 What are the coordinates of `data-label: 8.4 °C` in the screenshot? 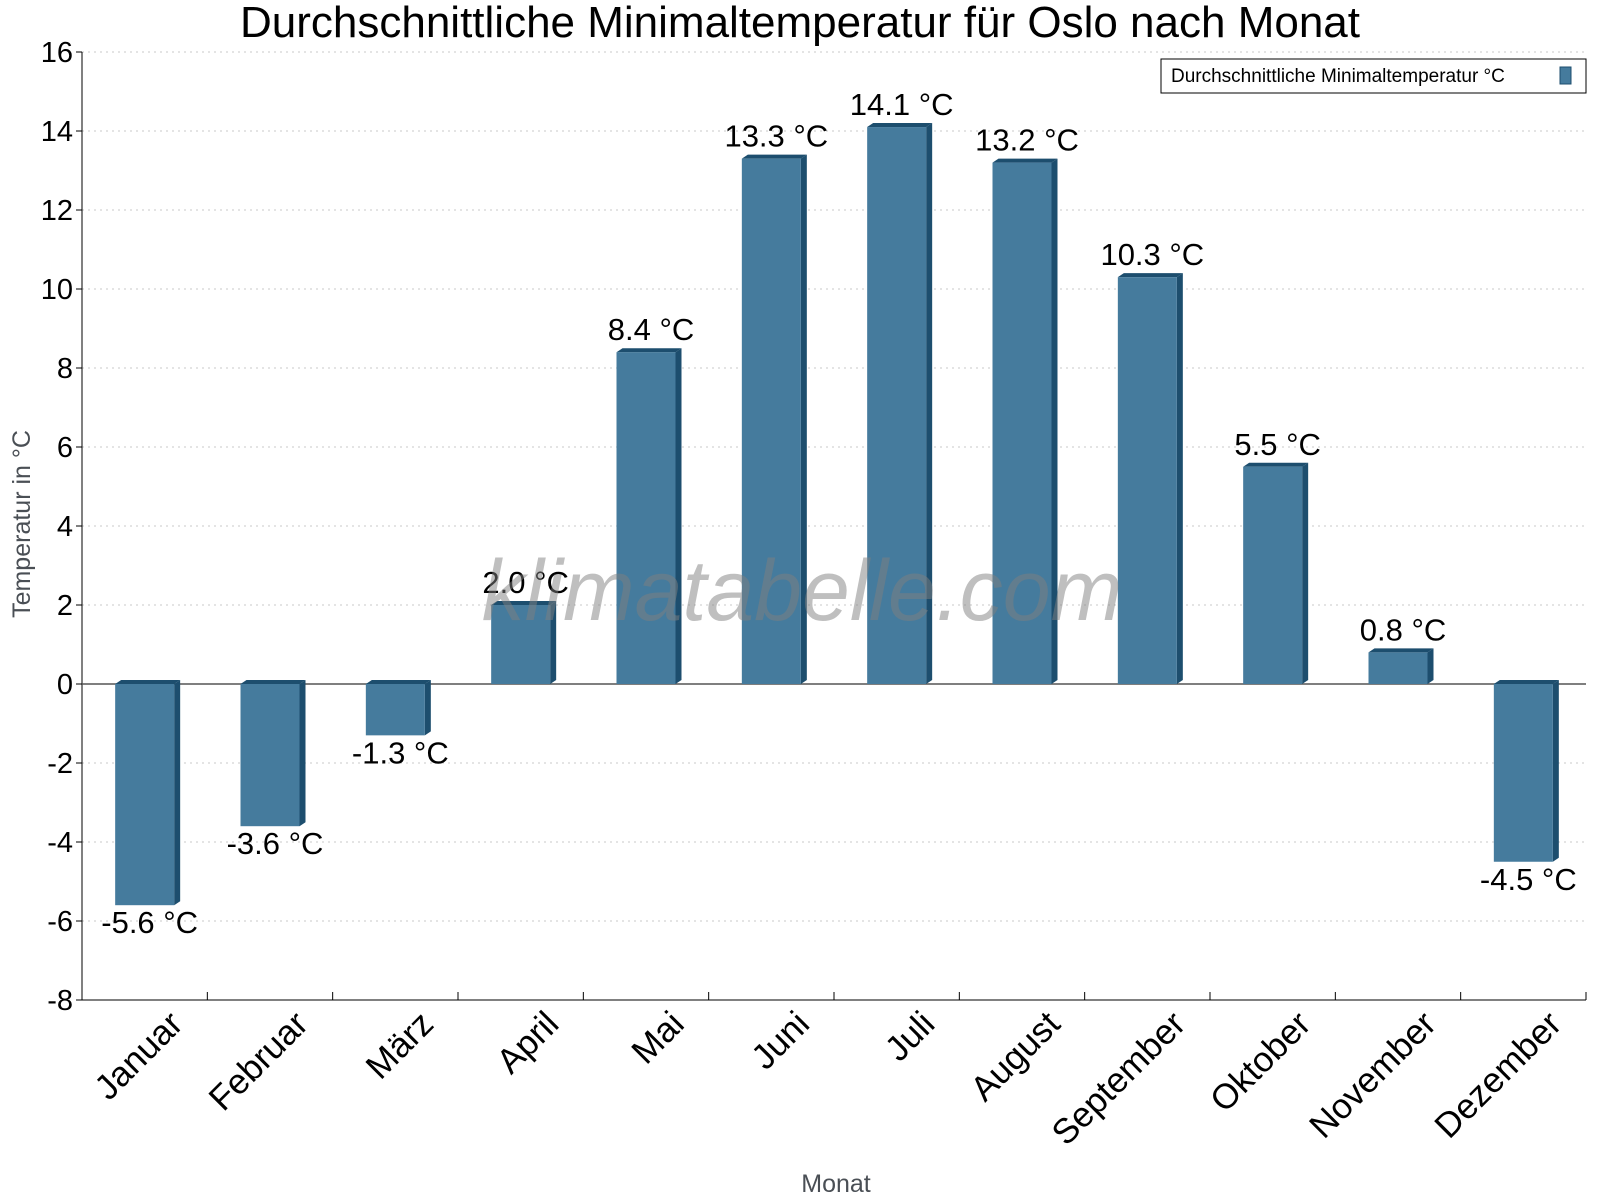 It's located at (651, 329).